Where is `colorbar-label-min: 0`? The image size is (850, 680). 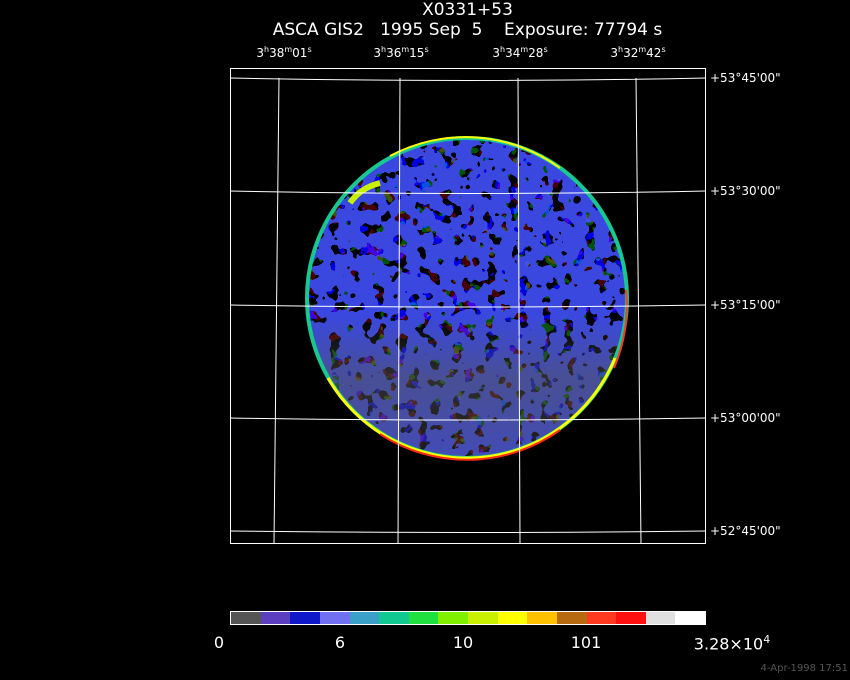
colorbar-label-min: 0 is located at coordinates (219, 642).